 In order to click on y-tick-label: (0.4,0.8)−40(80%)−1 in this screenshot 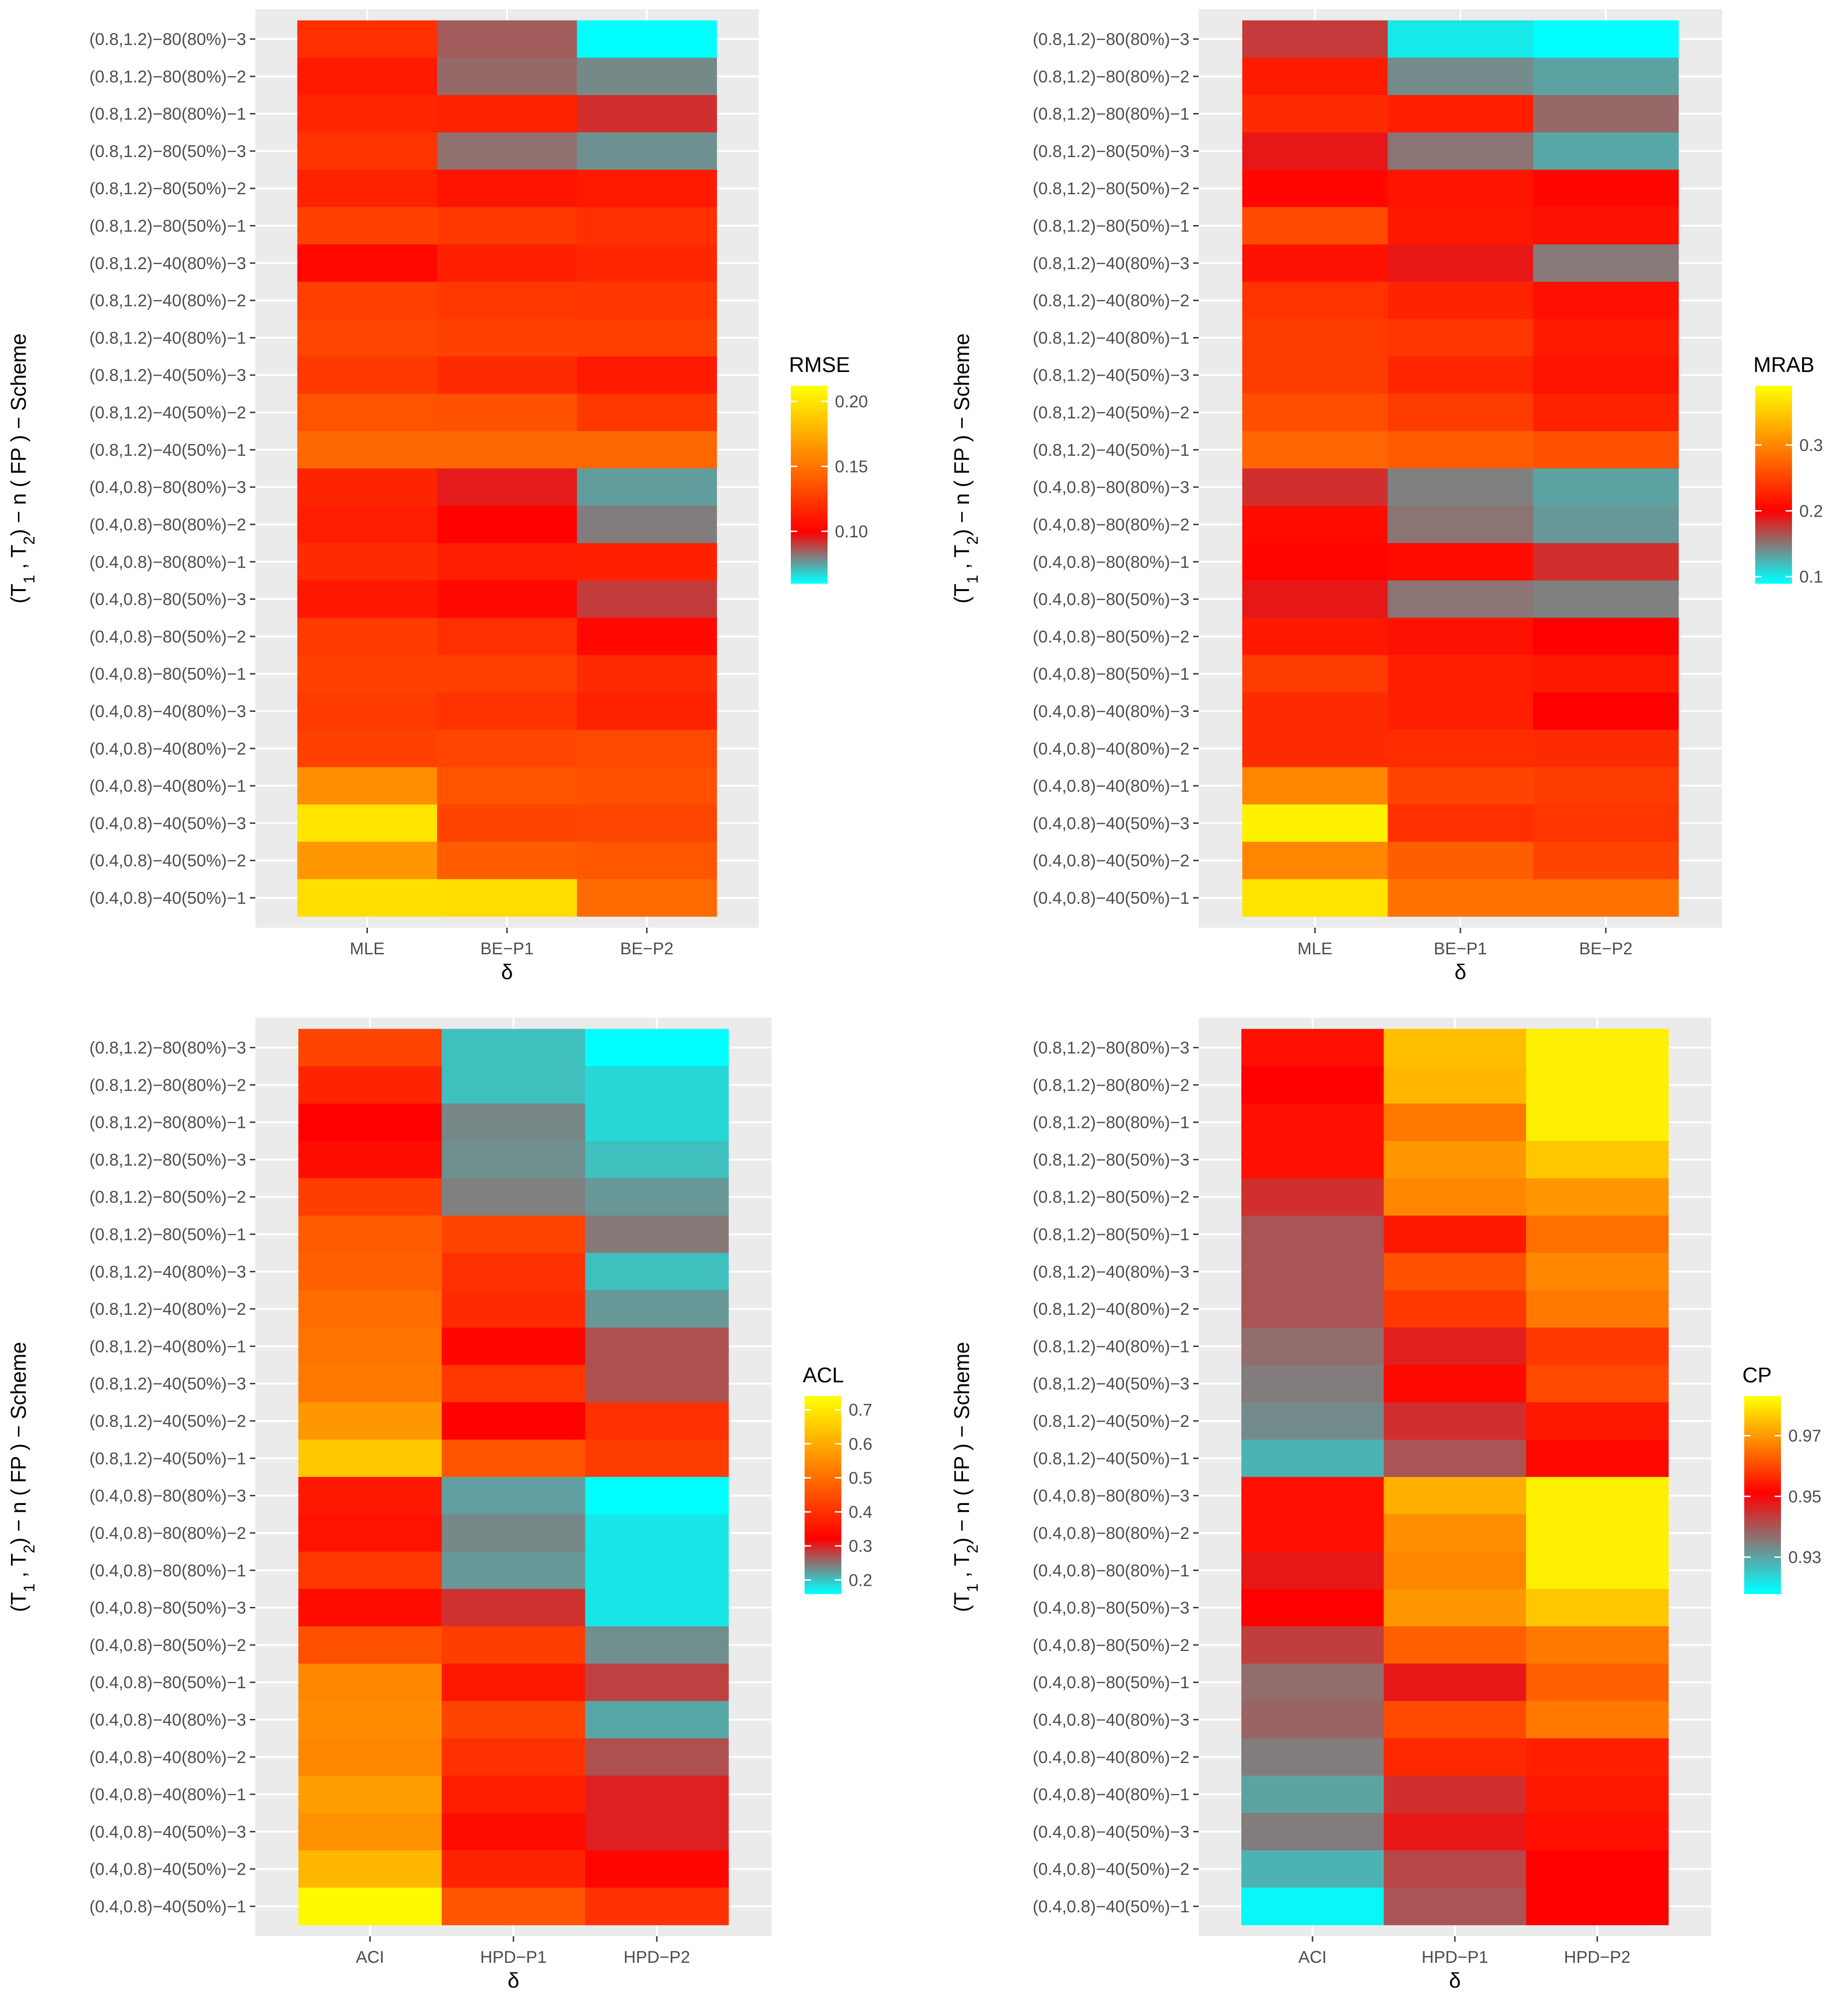, I will do `click(1111, 786)`.